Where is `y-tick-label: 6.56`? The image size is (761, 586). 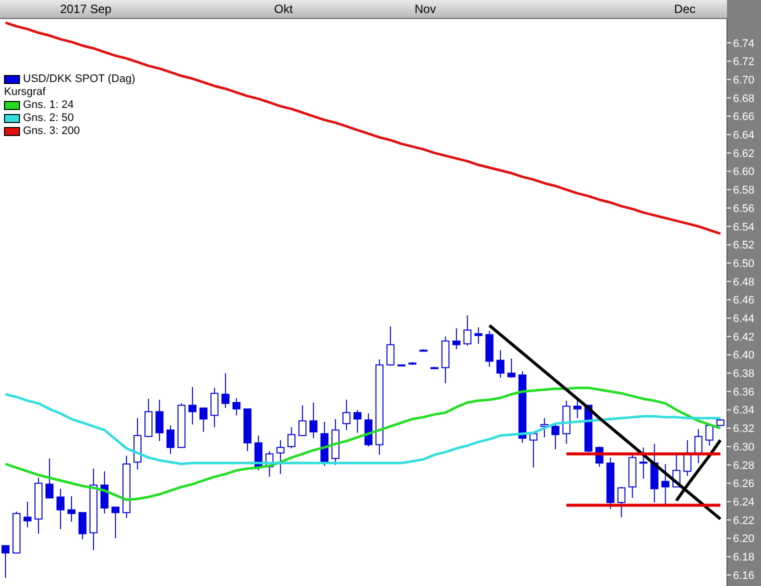 y-tick-label: 6.56 is located at coordinates (743, 208).